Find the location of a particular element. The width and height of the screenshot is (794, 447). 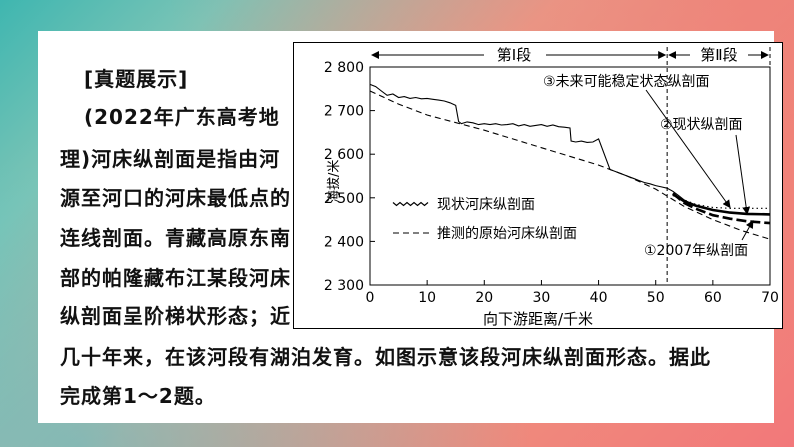

x-tick-label: 0 is located at coordinates (370, 298).